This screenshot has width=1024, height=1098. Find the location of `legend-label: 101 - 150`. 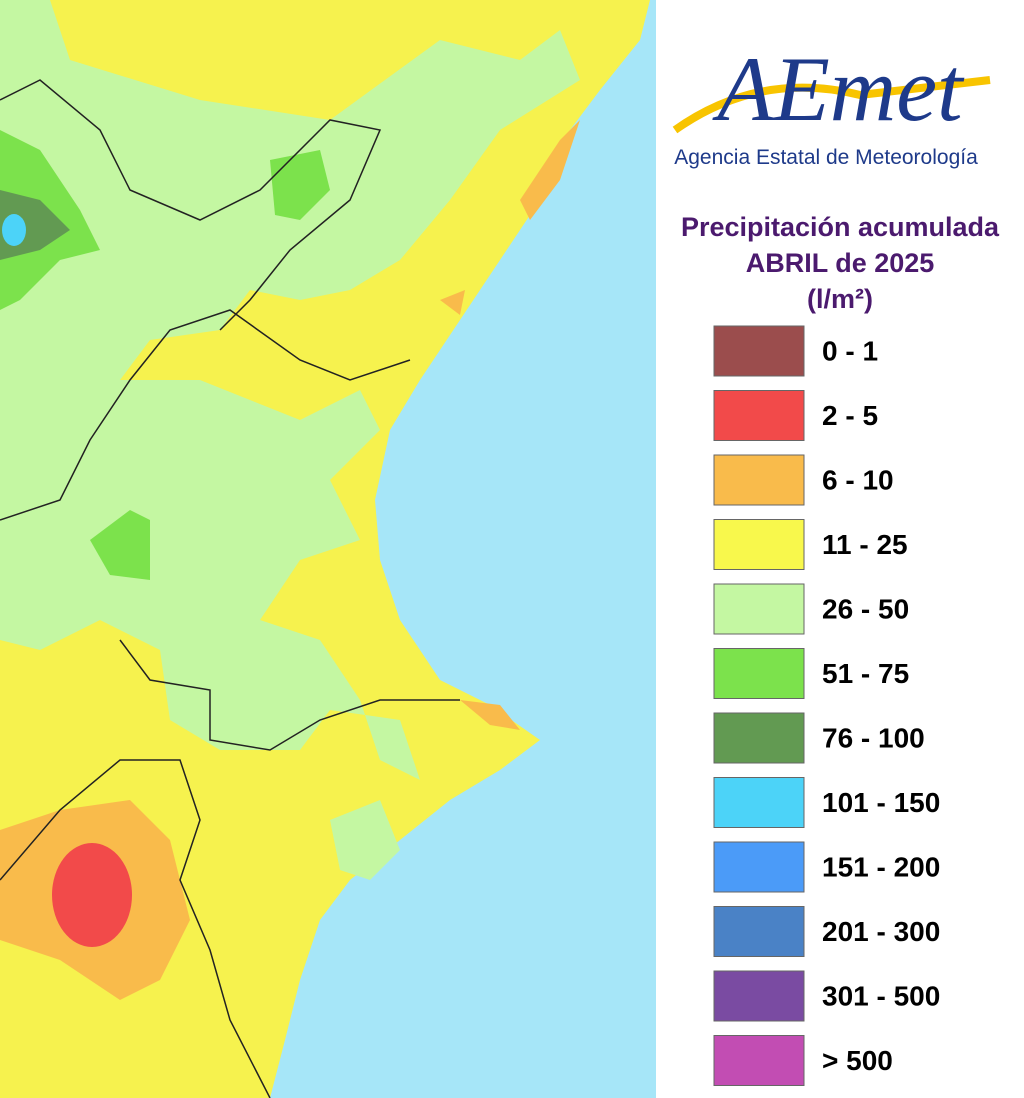

legend-label: 101 - 150 is located at coordinates (881, 802).